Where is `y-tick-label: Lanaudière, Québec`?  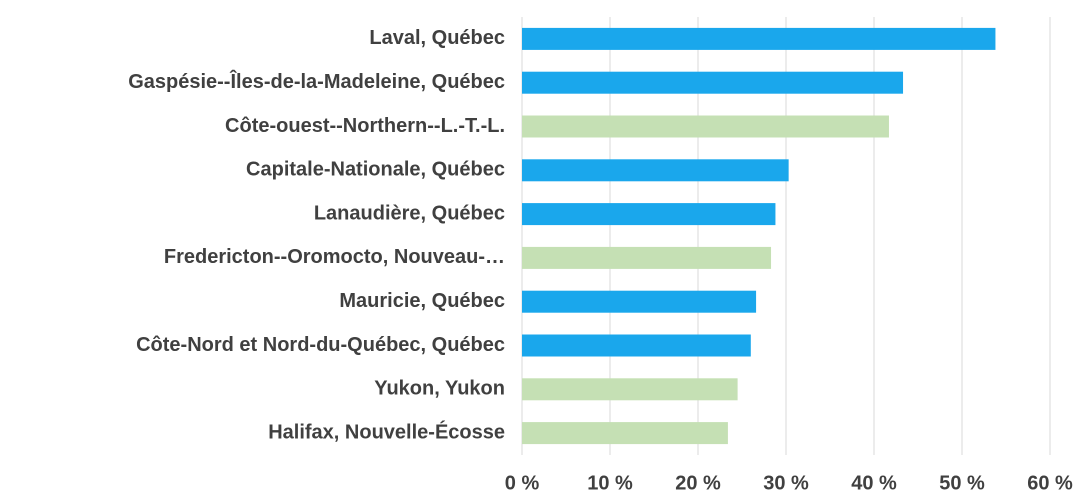
y-tick-label: Lanaudière, Québec is located at coordinates (409, 213).